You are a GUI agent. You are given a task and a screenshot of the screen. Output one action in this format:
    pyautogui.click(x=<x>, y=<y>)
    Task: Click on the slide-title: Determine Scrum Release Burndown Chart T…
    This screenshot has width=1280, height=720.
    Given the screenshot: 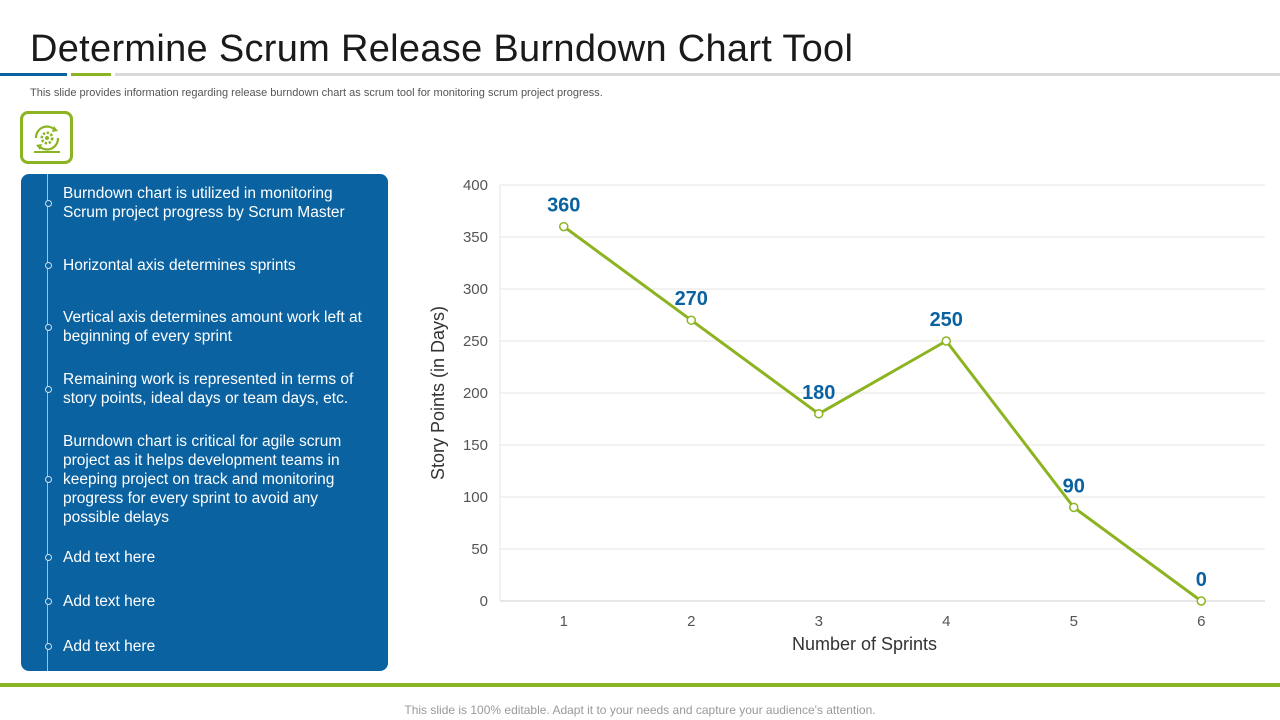 What is the action you would take?
    pyautogui.click(x=442, y=49)
    